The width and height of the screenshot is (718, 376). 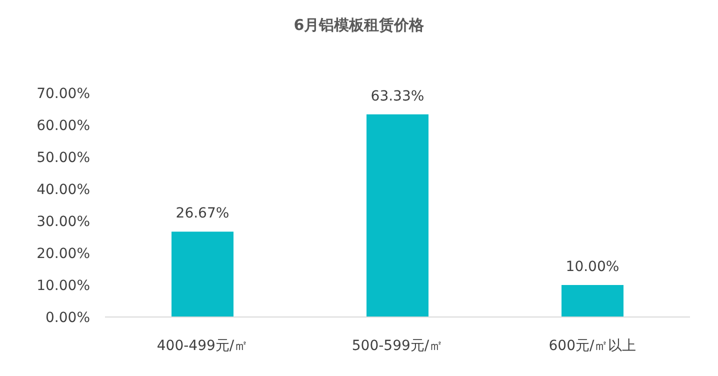 What do you see at coordinates (63, 286) in the screenshot?
I see `y-tick-label: 10.00%` at bounding box center [63, 286].